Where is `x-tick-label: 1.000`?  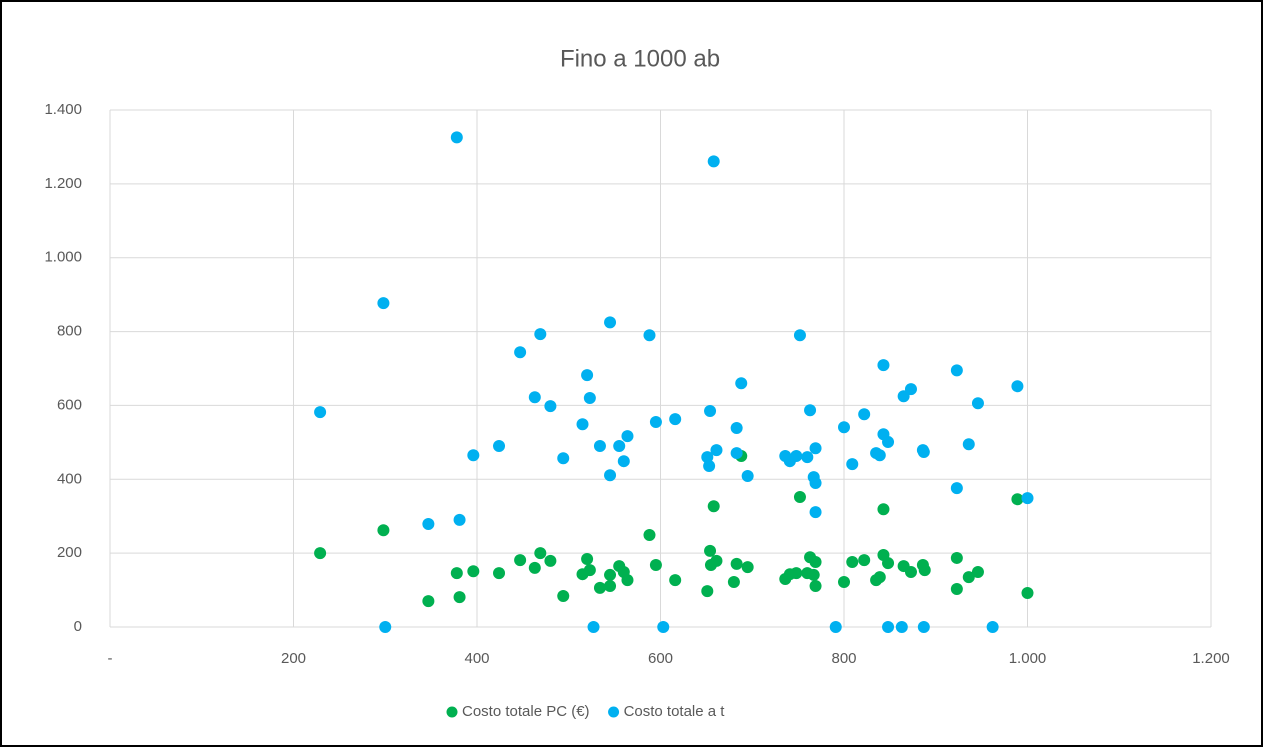
x-tick-label: 1.000 is located at coordinates (1028, 658).